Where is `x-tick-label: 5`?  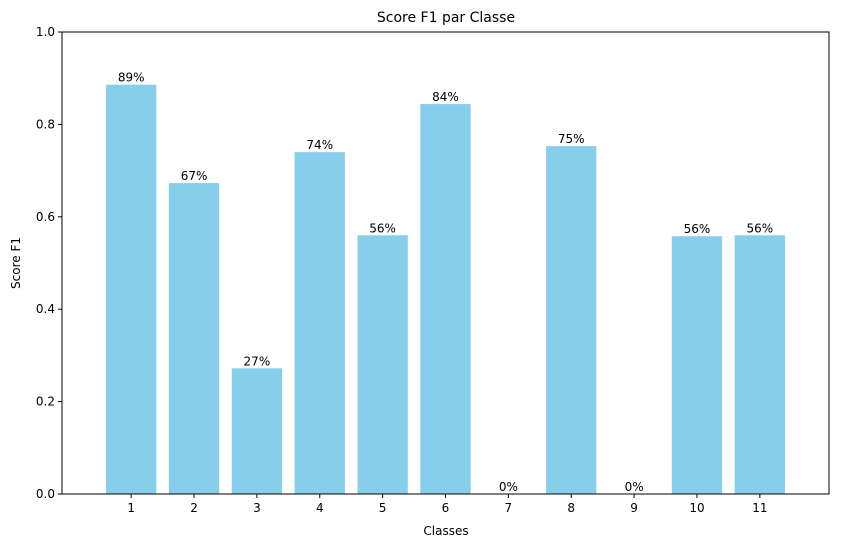 x-tick-label: 5 is located at coordinates (383, 508).